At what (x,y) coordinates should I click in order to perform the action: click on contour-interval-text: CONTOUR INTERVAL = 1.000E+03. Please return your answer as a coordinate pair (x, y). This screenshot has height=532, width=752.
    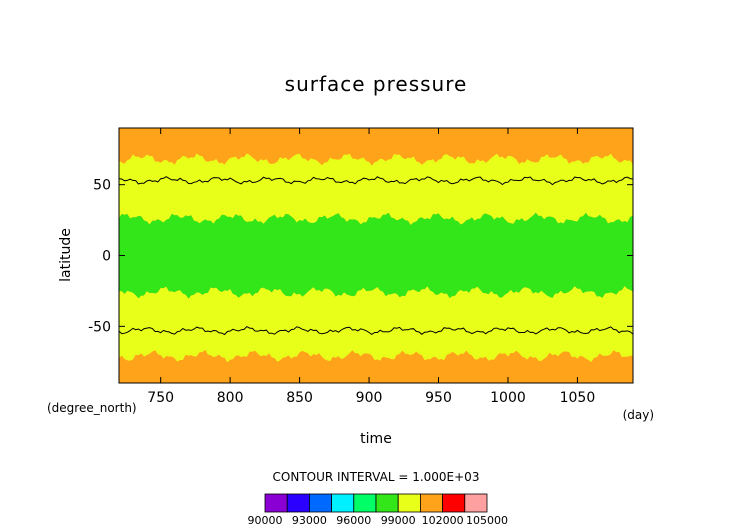
    Looking at the image, I should click on (376, 477).